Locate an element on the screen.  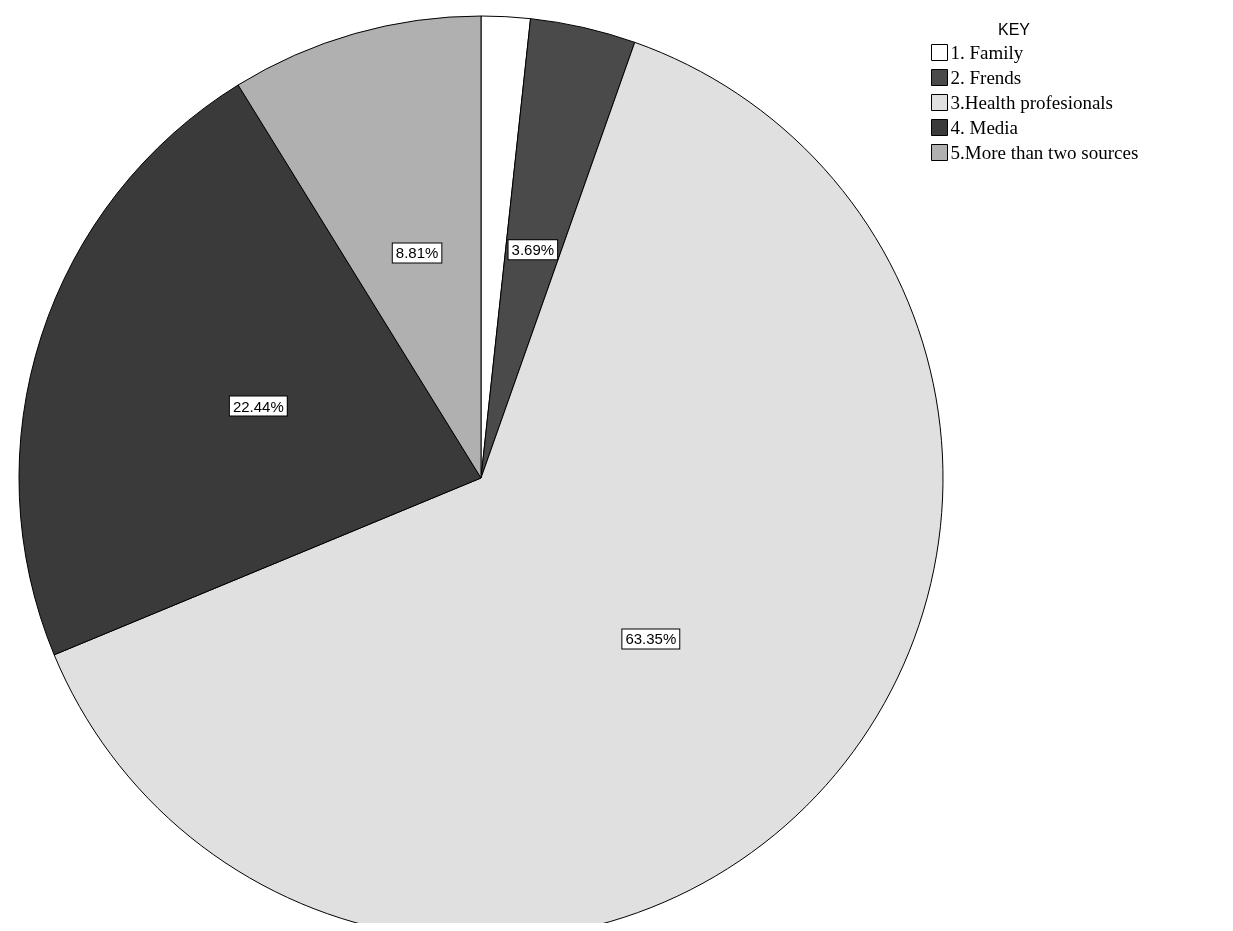
legend-title: KEY is located at coordinates (1014, 29).